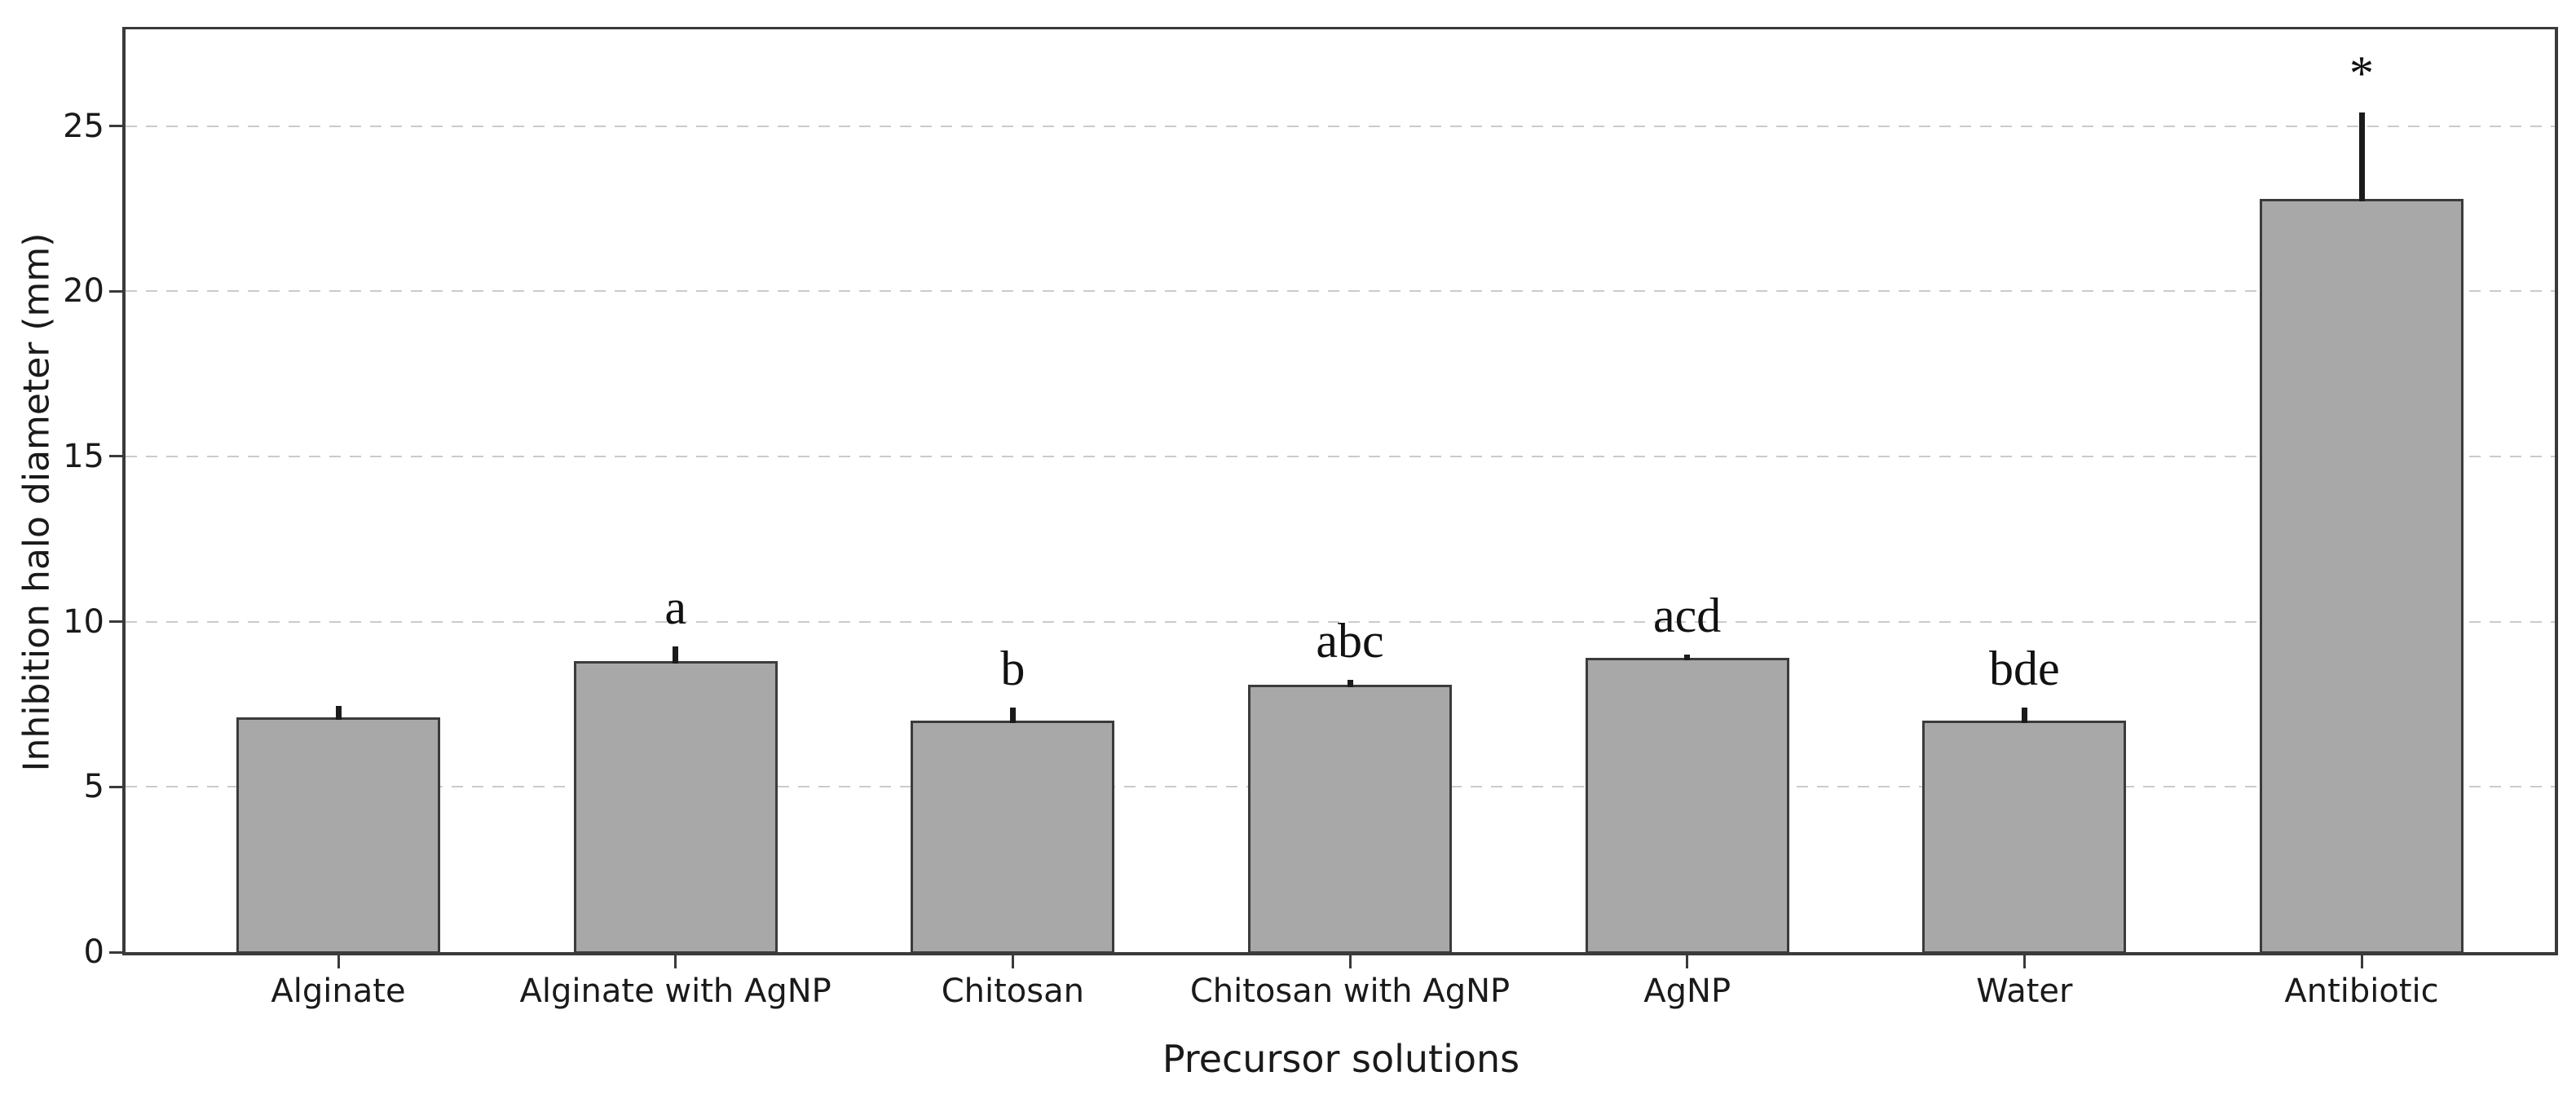 The height and width of the screenshot is (1107, 2576). What do you see at coordinates (1687, 616) in the screenshot?
I see `sig-label-acd: acd` at bounding box center [1687, 616].